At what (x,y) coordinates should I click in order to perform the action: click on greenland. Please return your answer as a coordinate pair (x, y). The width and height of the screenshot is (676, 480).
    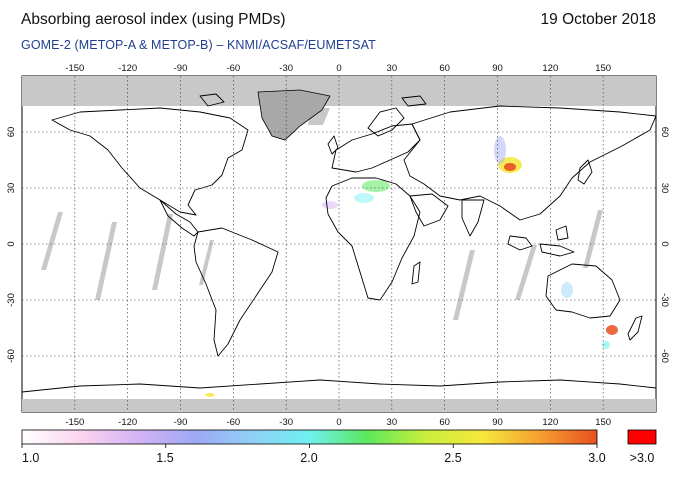
    Looking at the image, I should click on (294, 115).